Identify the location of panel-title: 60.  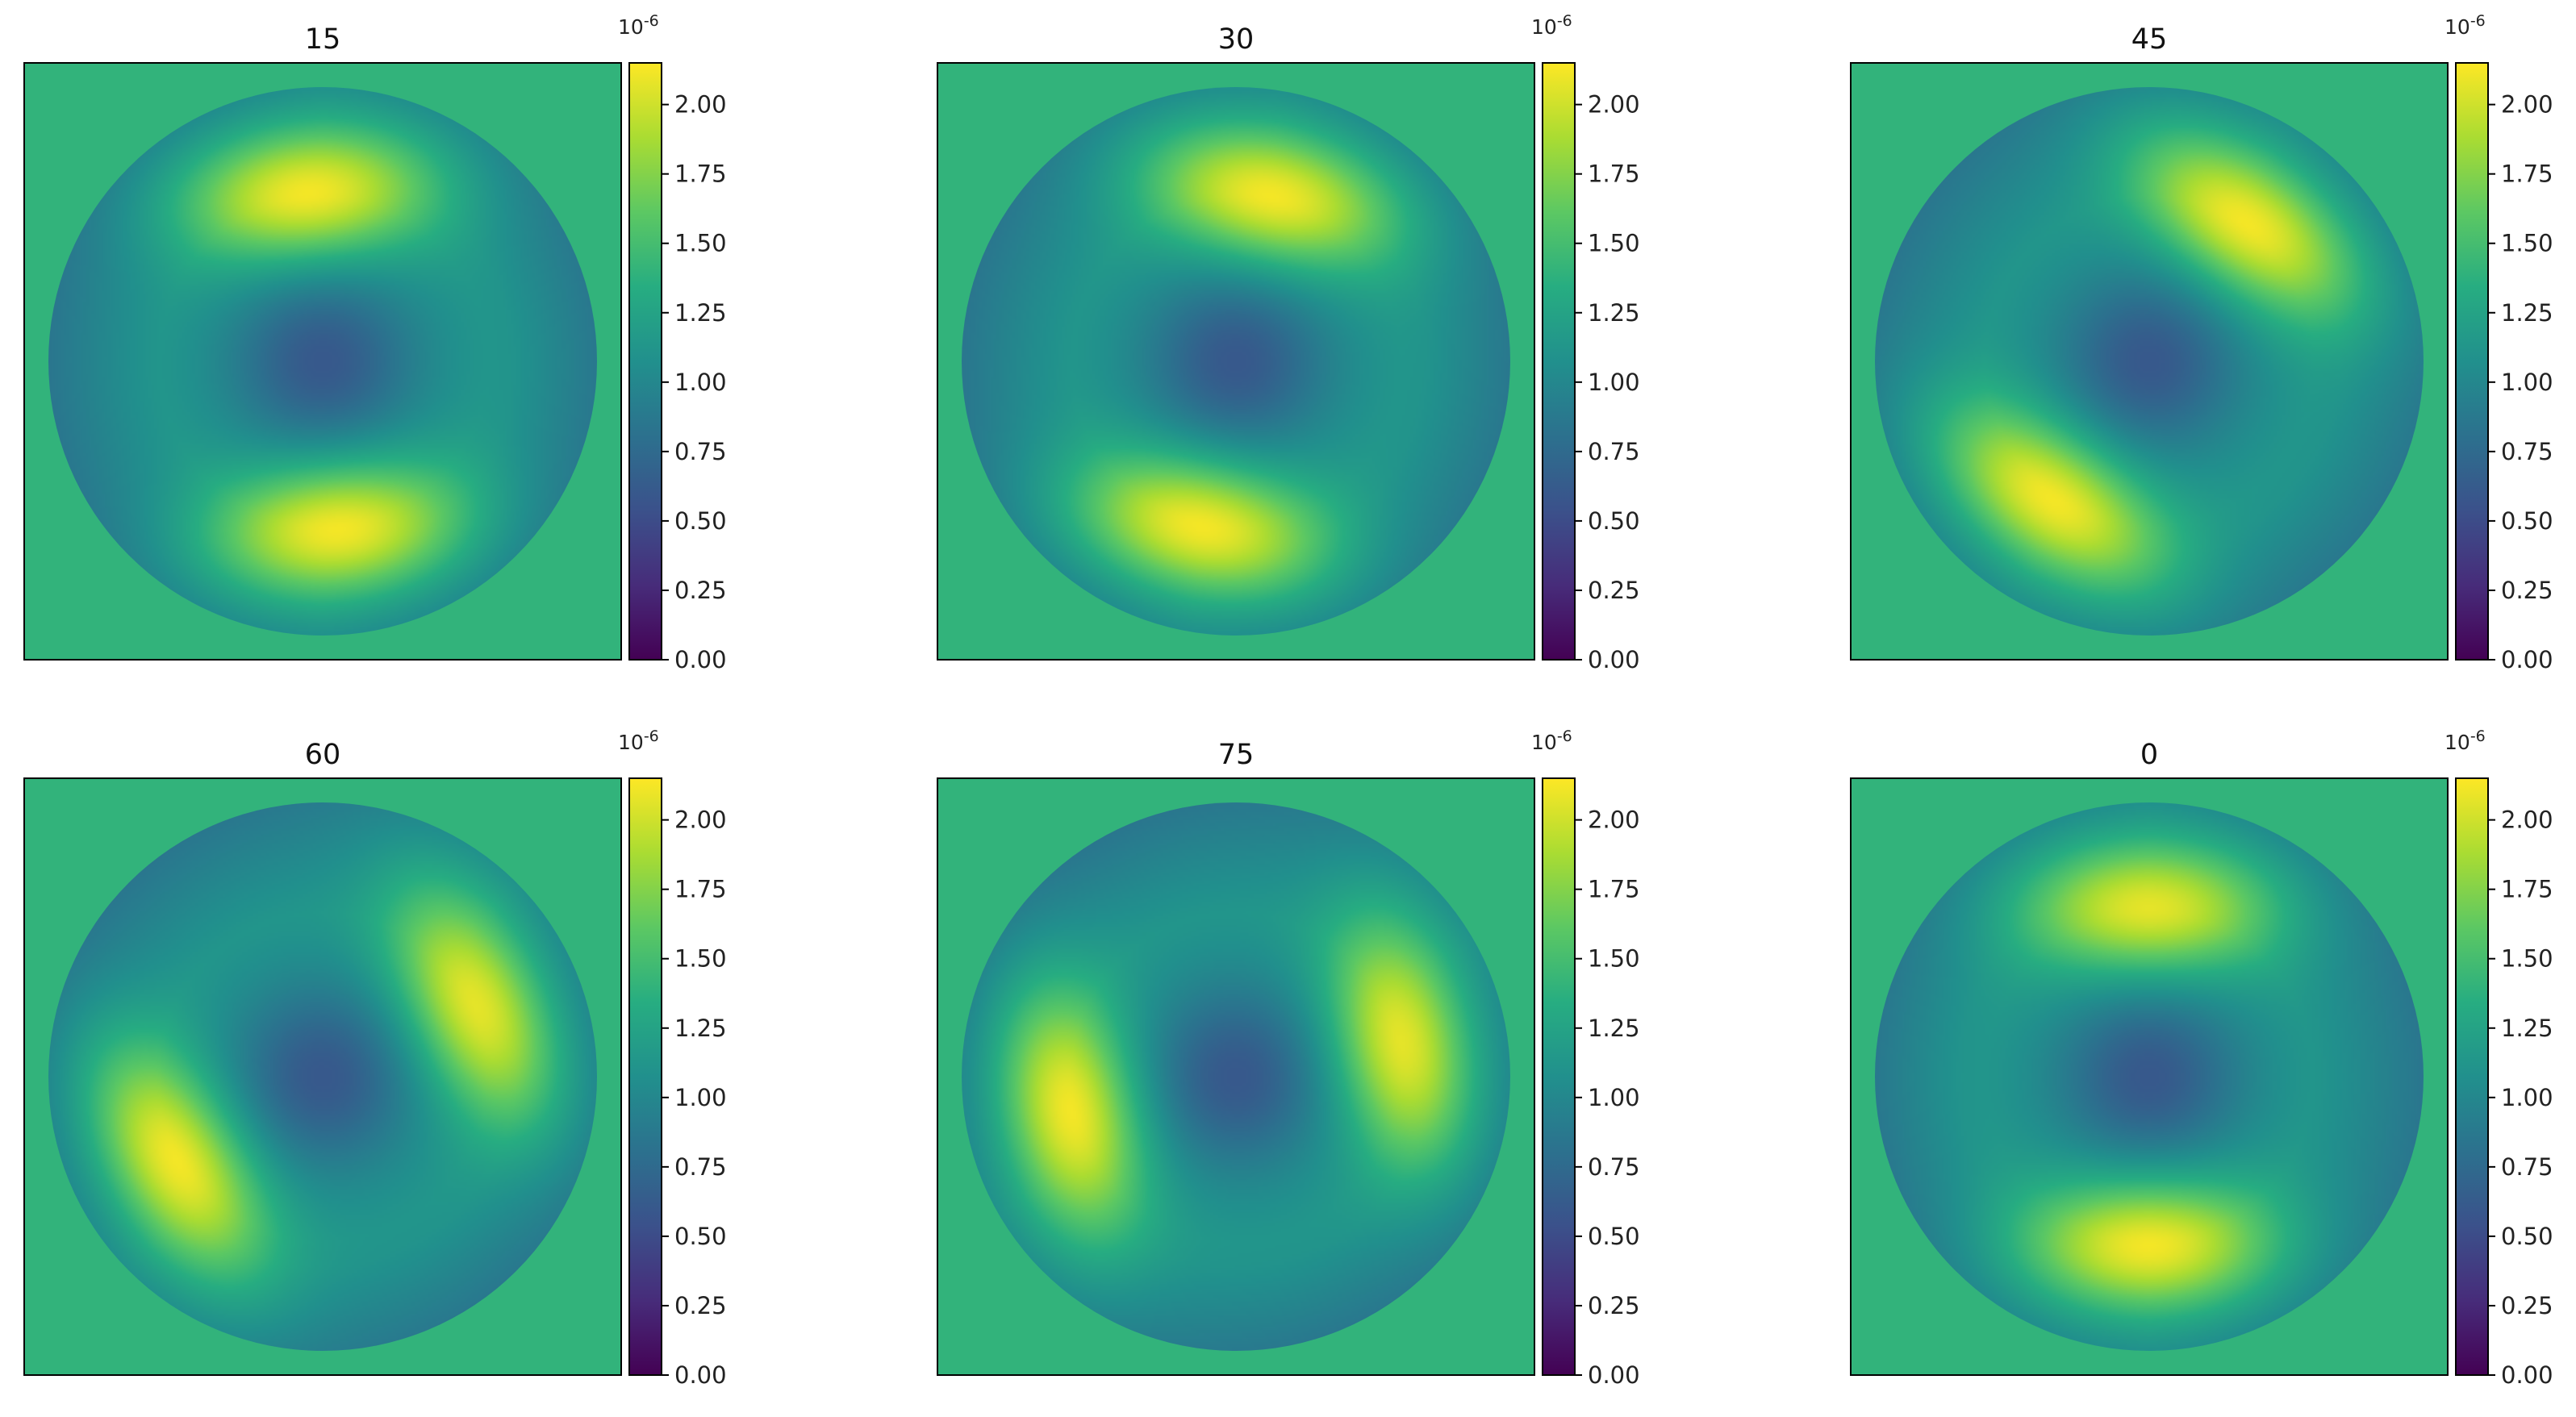
(323, 755).